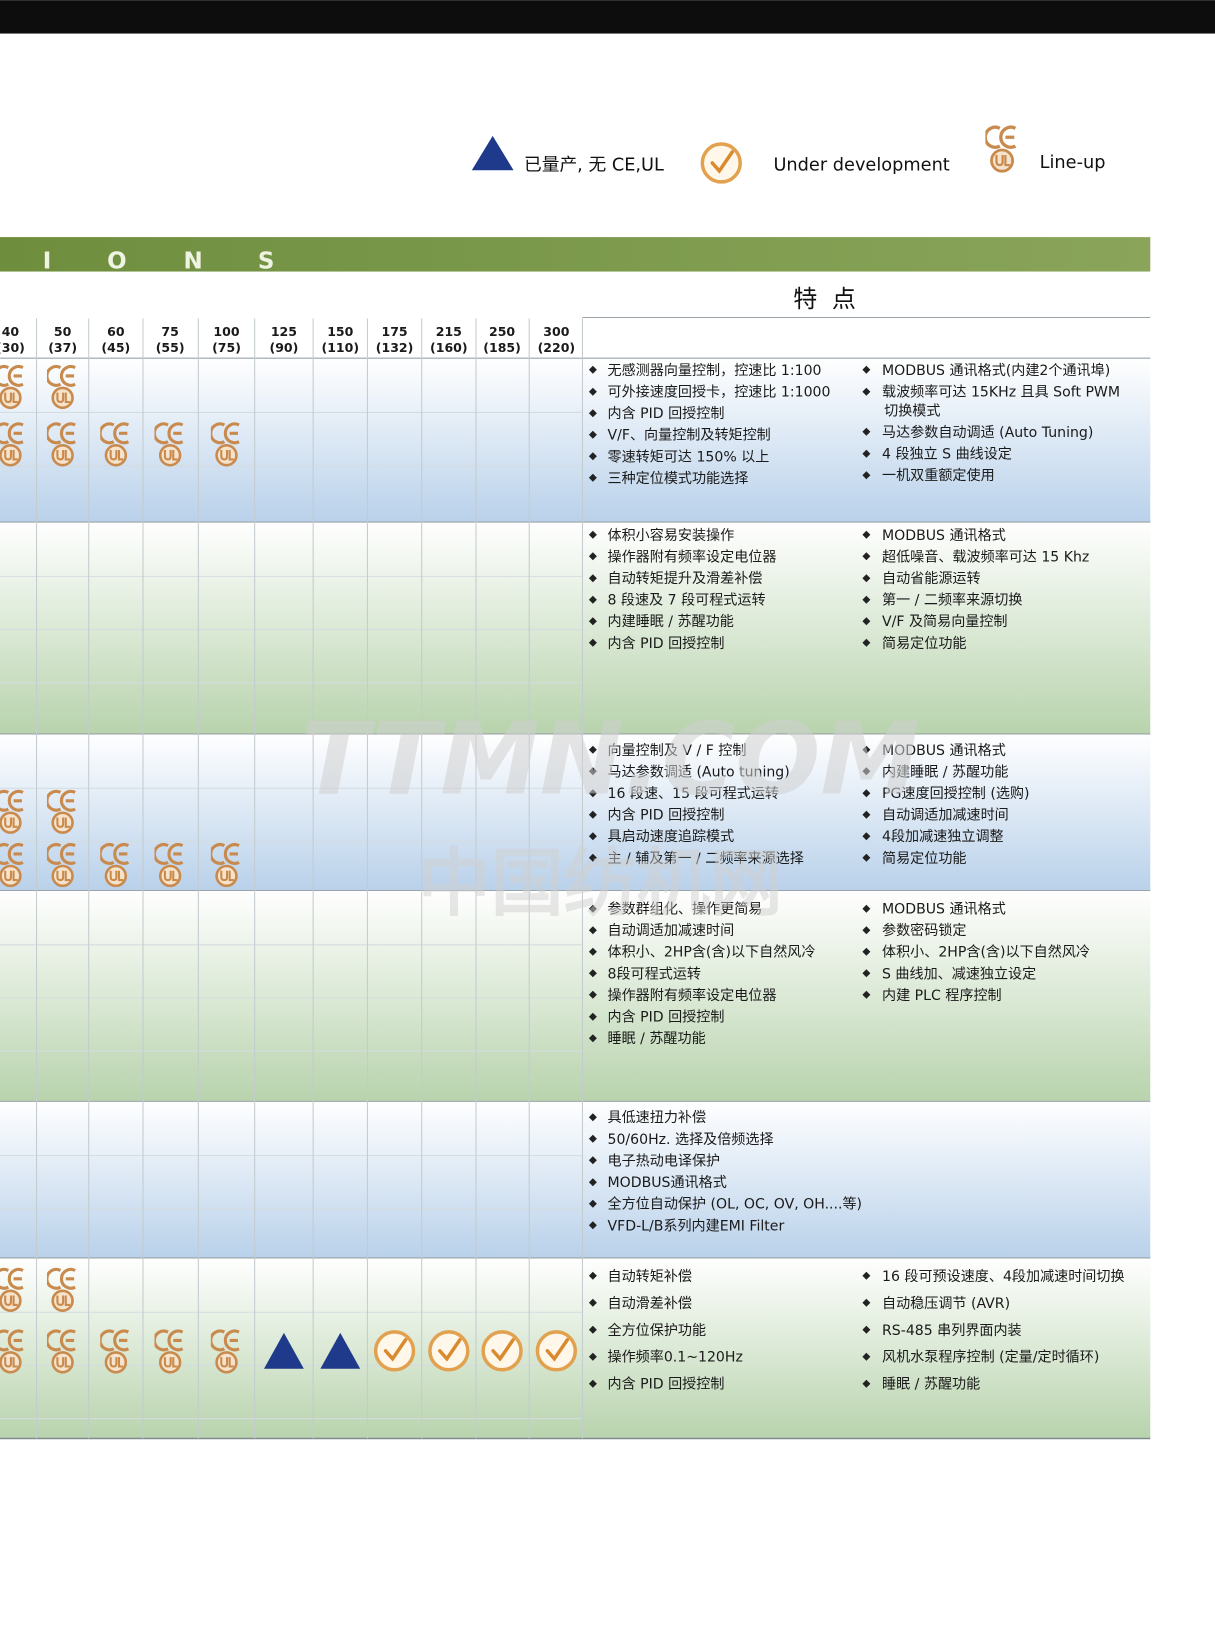  What do you see at coordinates (449, 331) in the screenshot?
I see `column-hp: 215` at bounding box center [449, 331].